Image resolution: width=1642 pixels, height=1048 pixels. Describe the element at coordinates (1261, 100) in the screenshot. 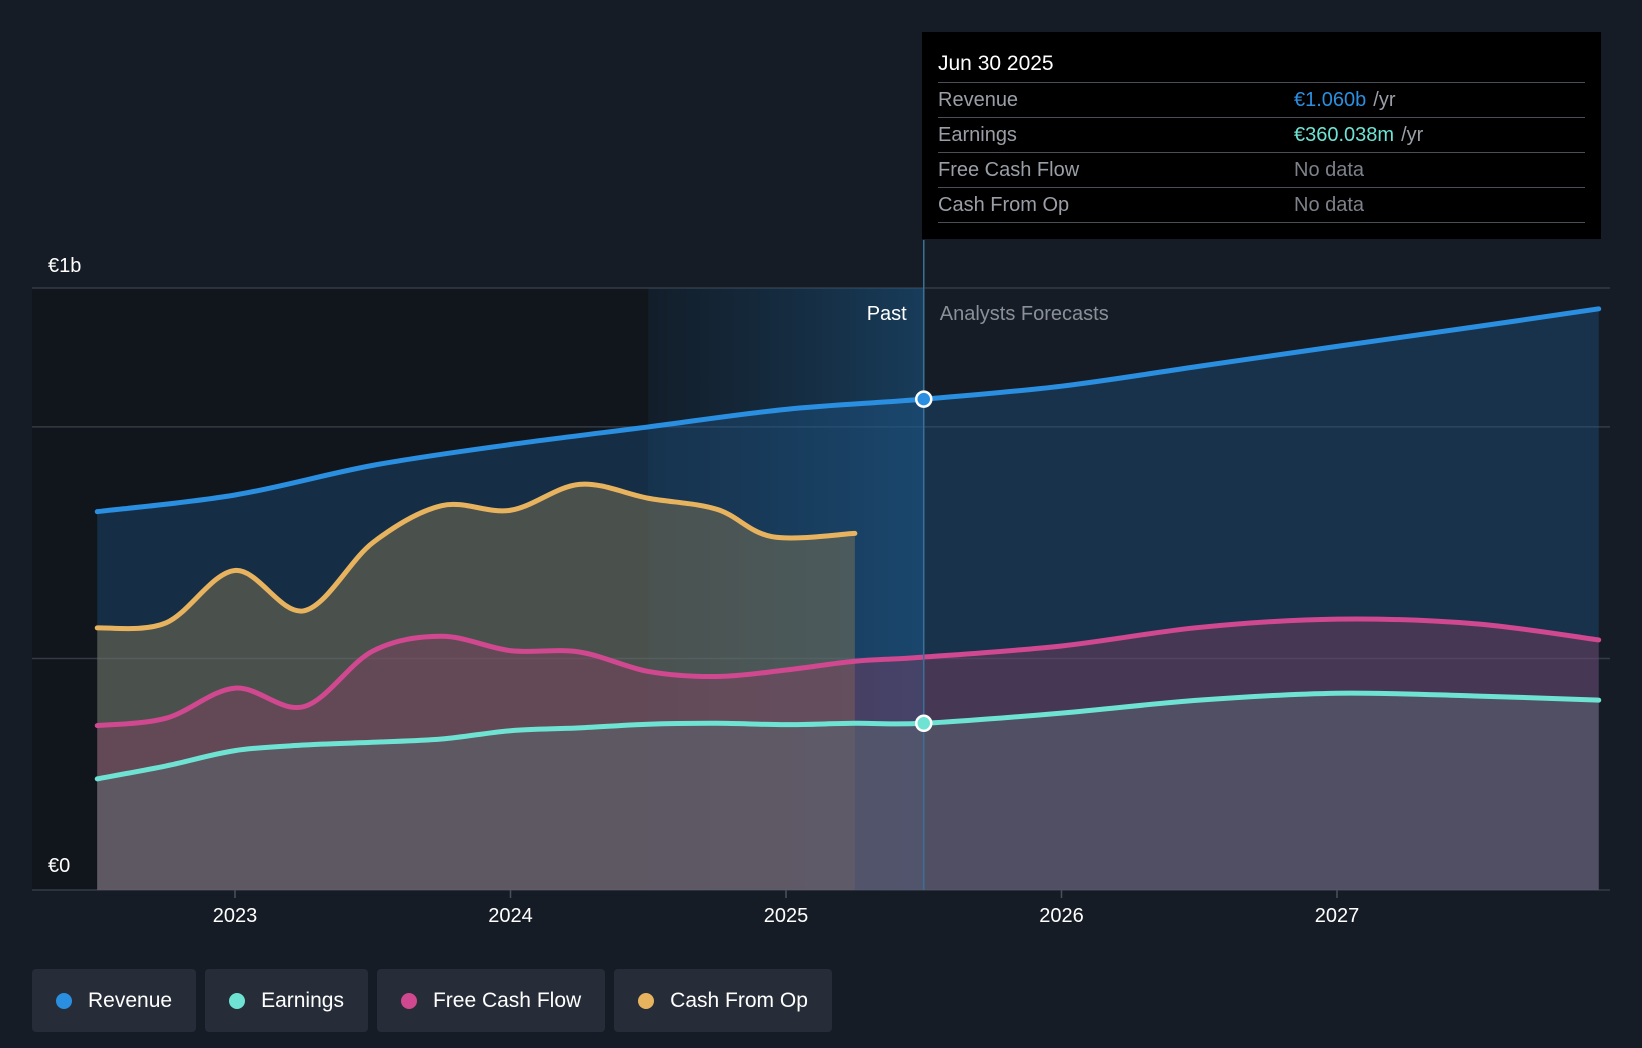

I see `tooltip-row-revenue: Revenue €1.060b /yr` at that location.